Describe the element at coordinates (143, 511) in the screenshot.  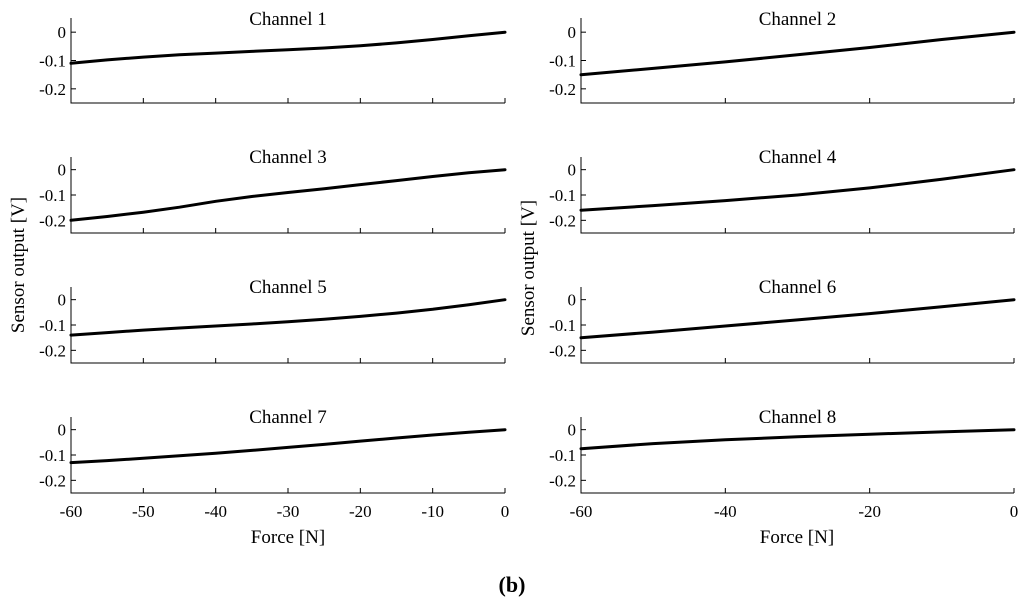
I see `x-tick-label: -50` at that location.